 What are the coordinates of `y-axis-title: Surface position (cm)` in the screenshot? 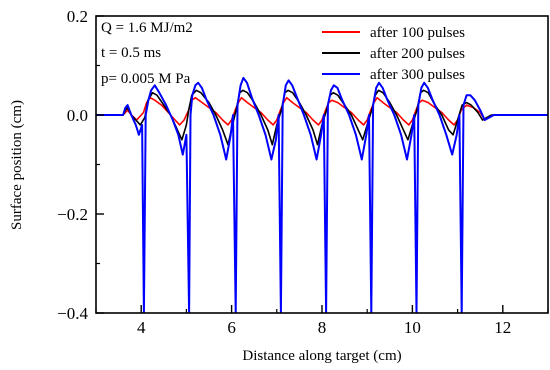 It's located at (17, 165).